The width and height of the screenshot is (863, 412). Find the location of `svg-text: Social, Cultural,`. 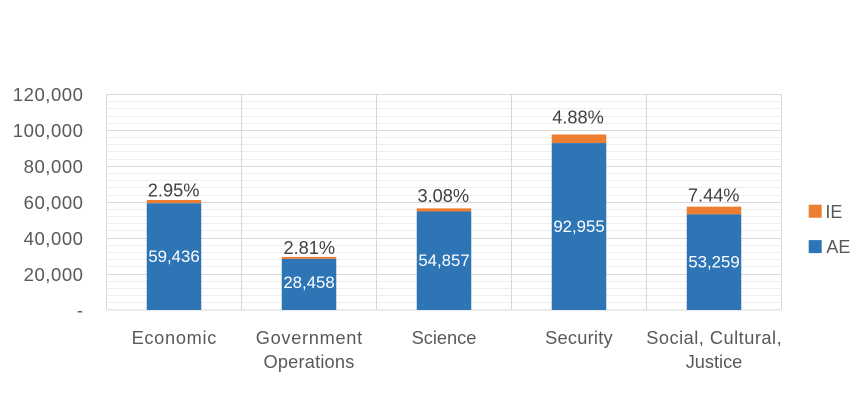

svg-text: Social, Cultural, is located at coordinates (714, 338).